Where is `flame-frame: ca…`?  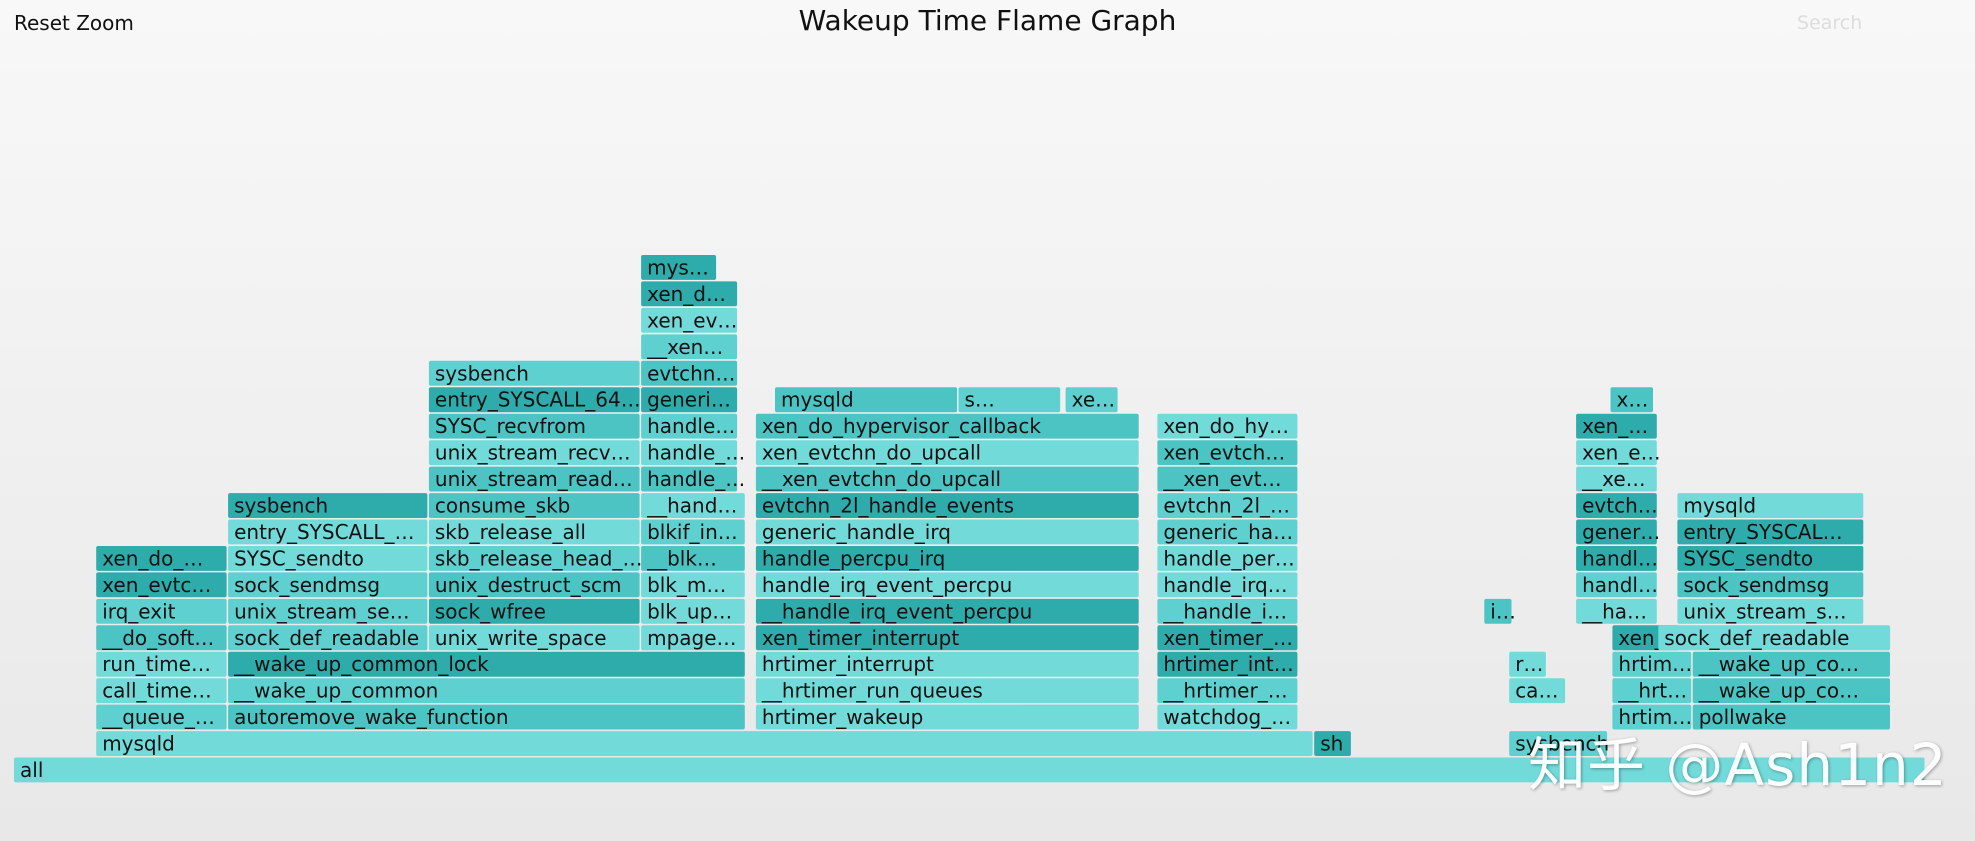
flame-frame: ca… is located at coordinates (1537, 691).